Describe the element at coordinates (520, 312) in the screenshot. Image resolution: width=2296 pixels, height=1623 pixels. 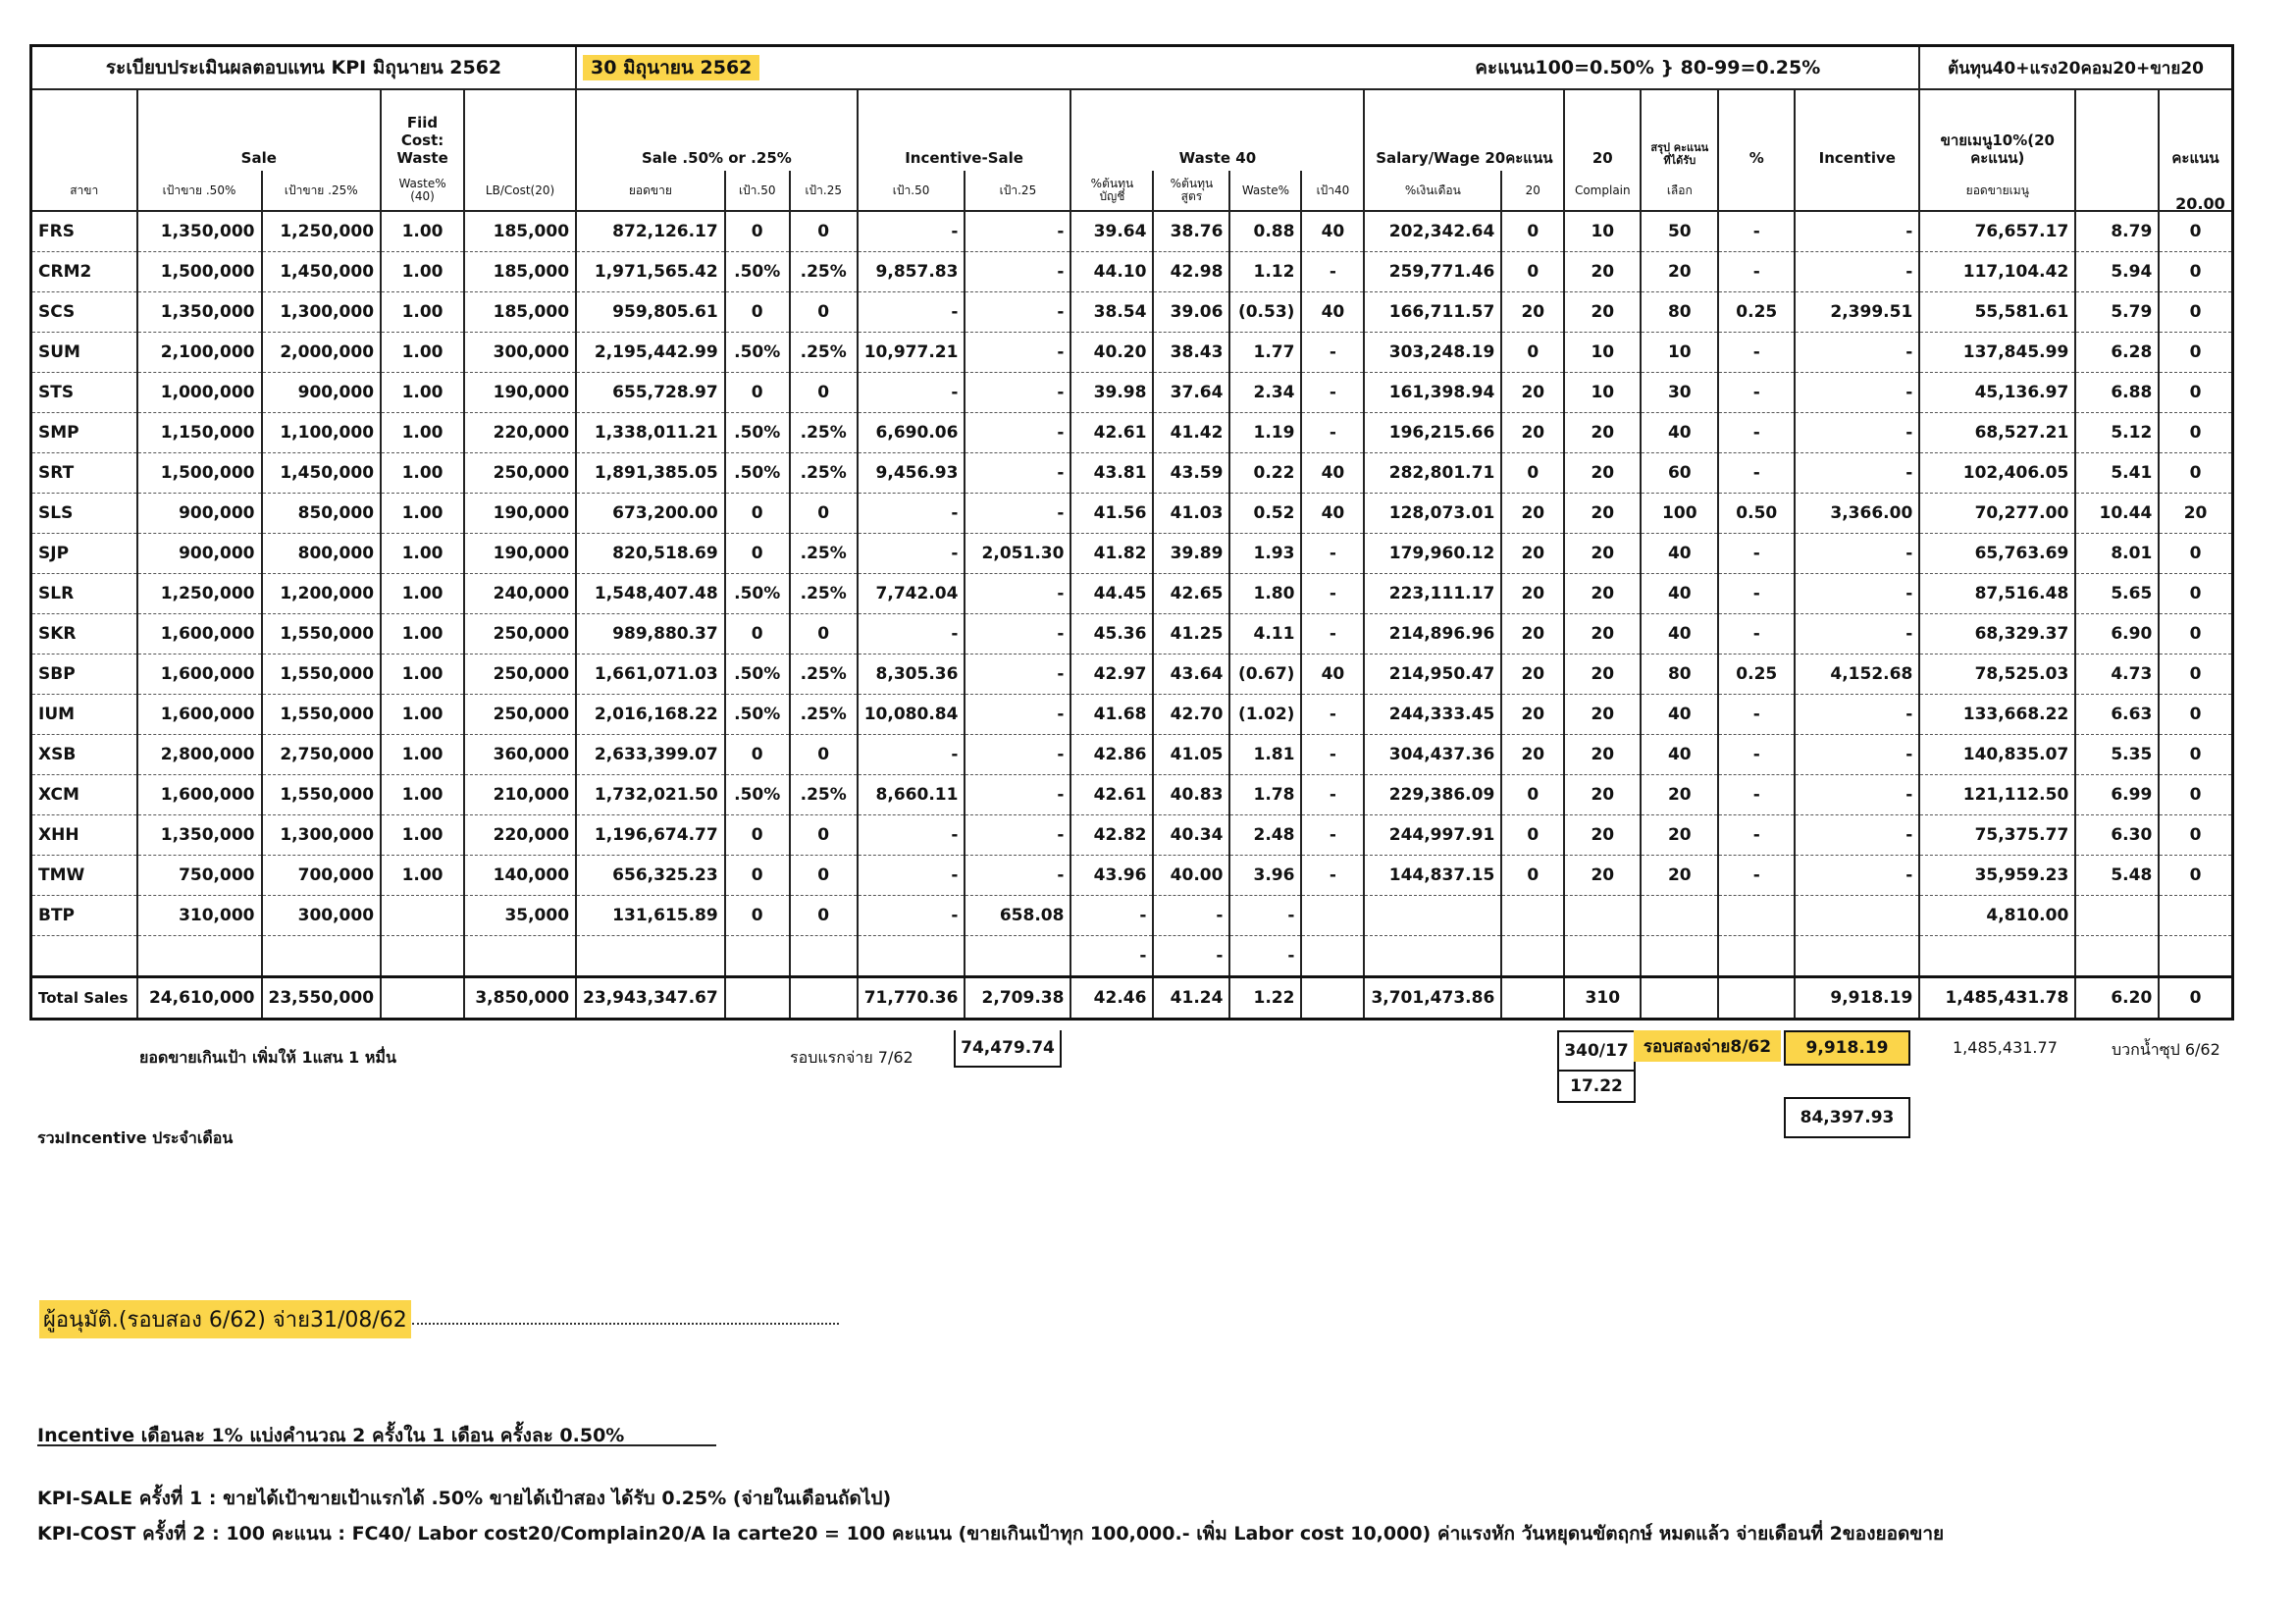
I see `cell: 185,000` at that location.